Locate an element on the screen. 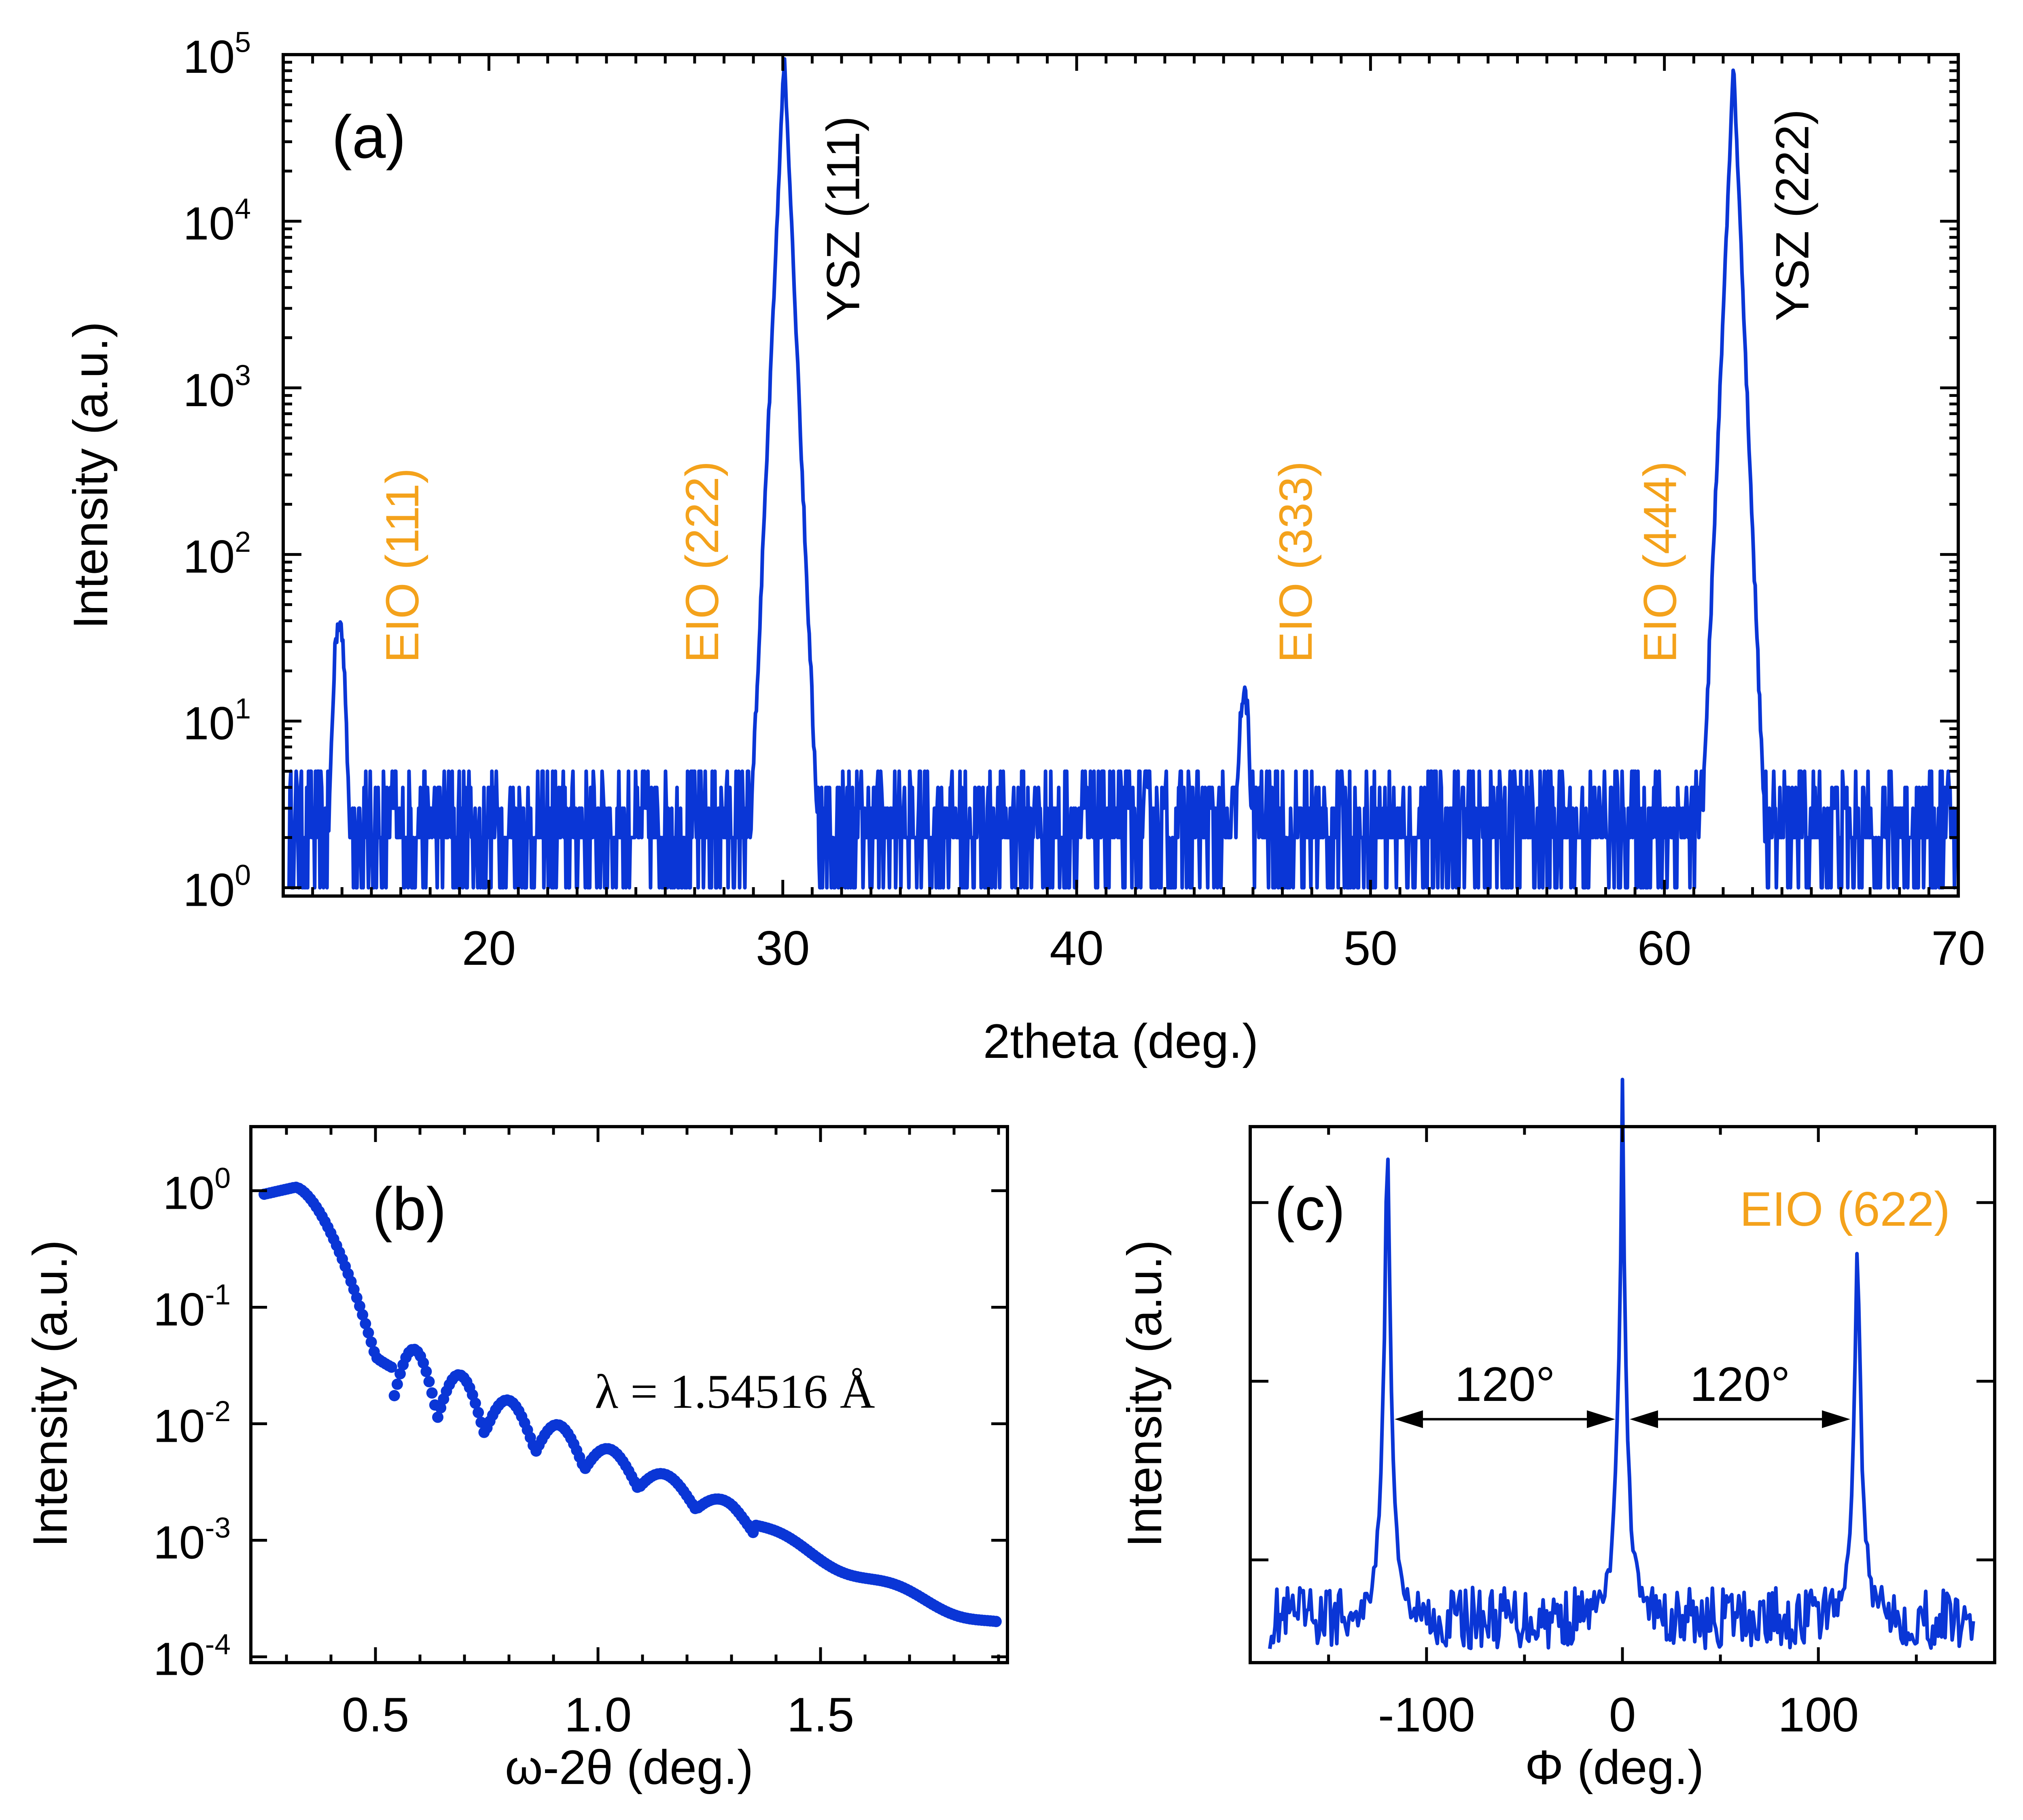 Image resolution: width=2023 pixels, height=1820 pixels. panel-a-y-tick-label: 10⁴ is located at coordinates (217, 221).